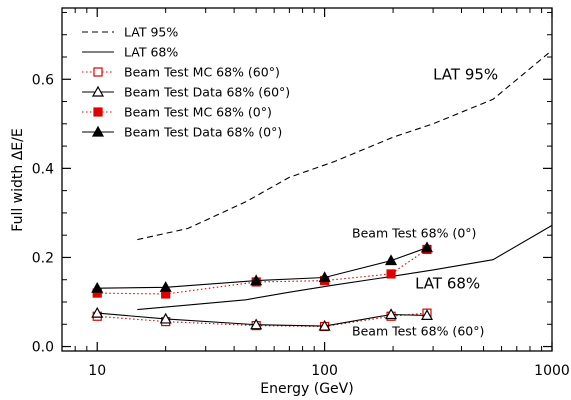  I want to click on legend-label: Beam Test Data 68% (0°), so click(203, 132).